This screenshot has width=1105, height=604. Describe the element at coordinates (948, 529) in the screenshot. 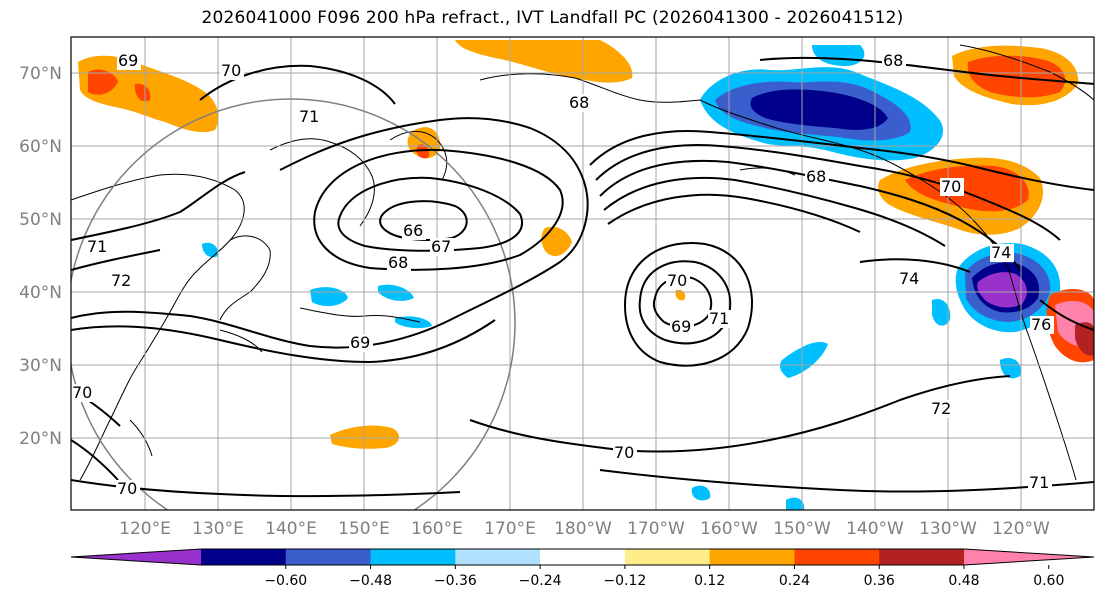

I see `lon-label: 130°W` at that location.